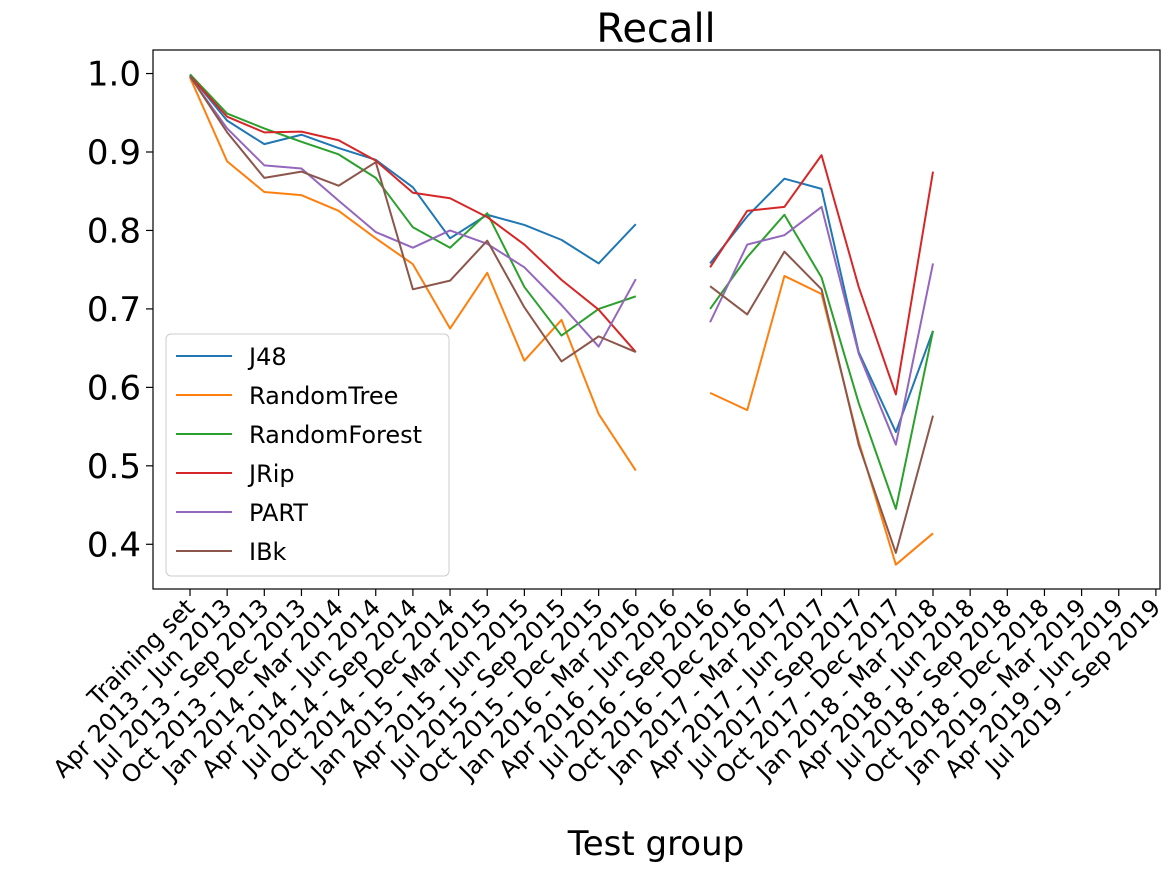  I want to click on legend-label: RandomTree, so click(323, 396).